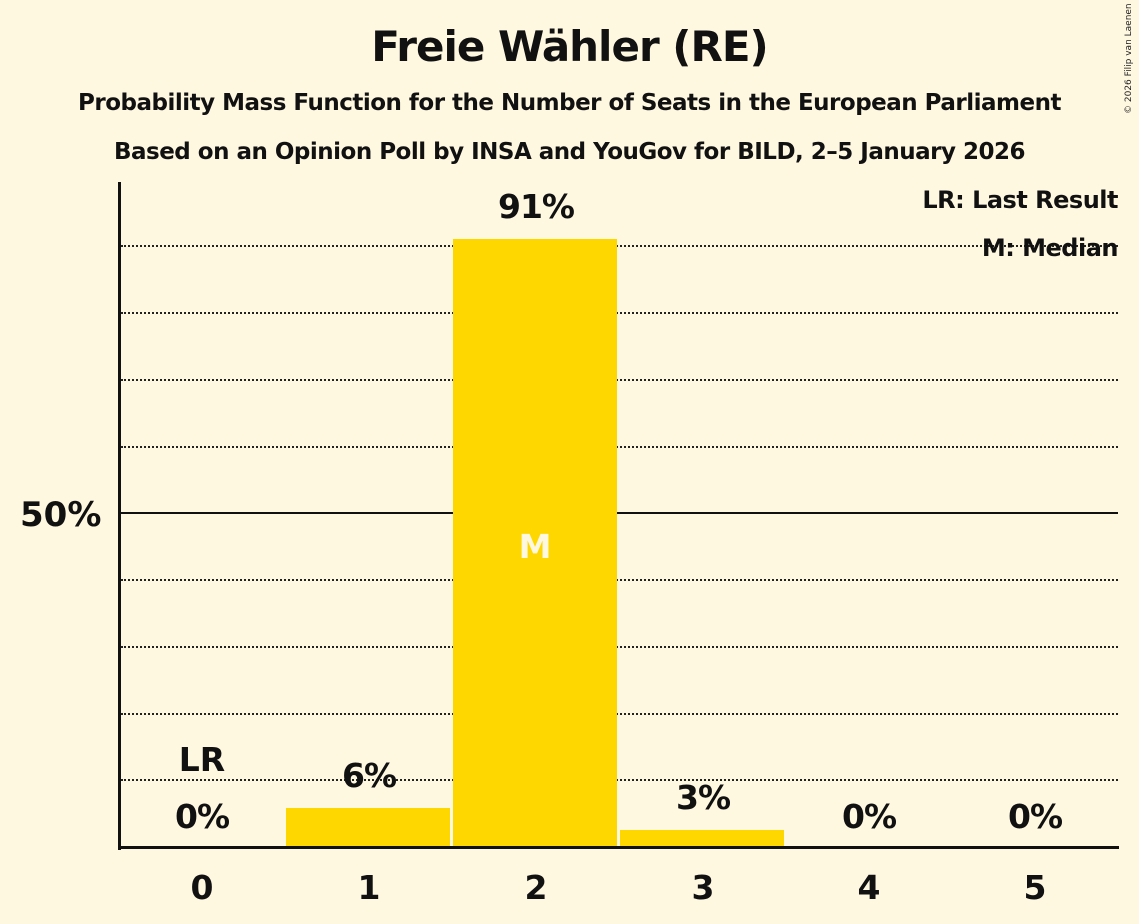 Image resolution: width=1139 pixels, height=924 pixels. What do you see at coordinates (202, 816) in the screenshot?
I see `value-label-0: 0%` at bounding box center [202, 816].